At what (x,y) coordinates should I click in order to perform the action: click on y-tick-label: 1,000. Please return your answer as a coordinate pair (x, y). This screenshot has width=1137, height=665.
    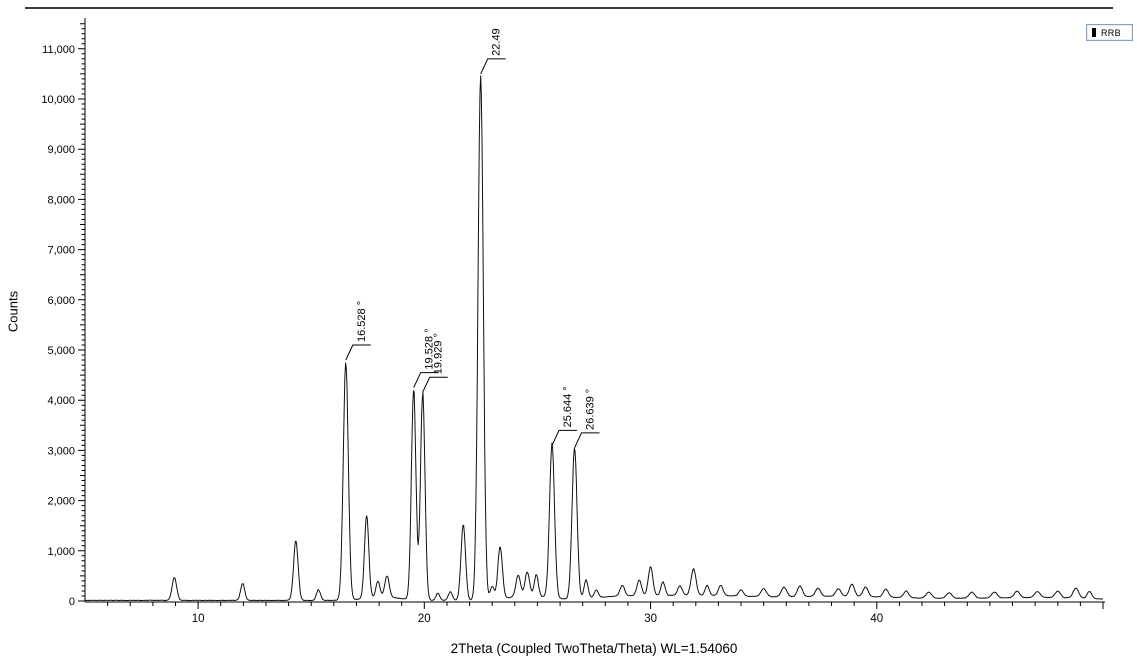
    Looking at the image, I should click on (61, 552).